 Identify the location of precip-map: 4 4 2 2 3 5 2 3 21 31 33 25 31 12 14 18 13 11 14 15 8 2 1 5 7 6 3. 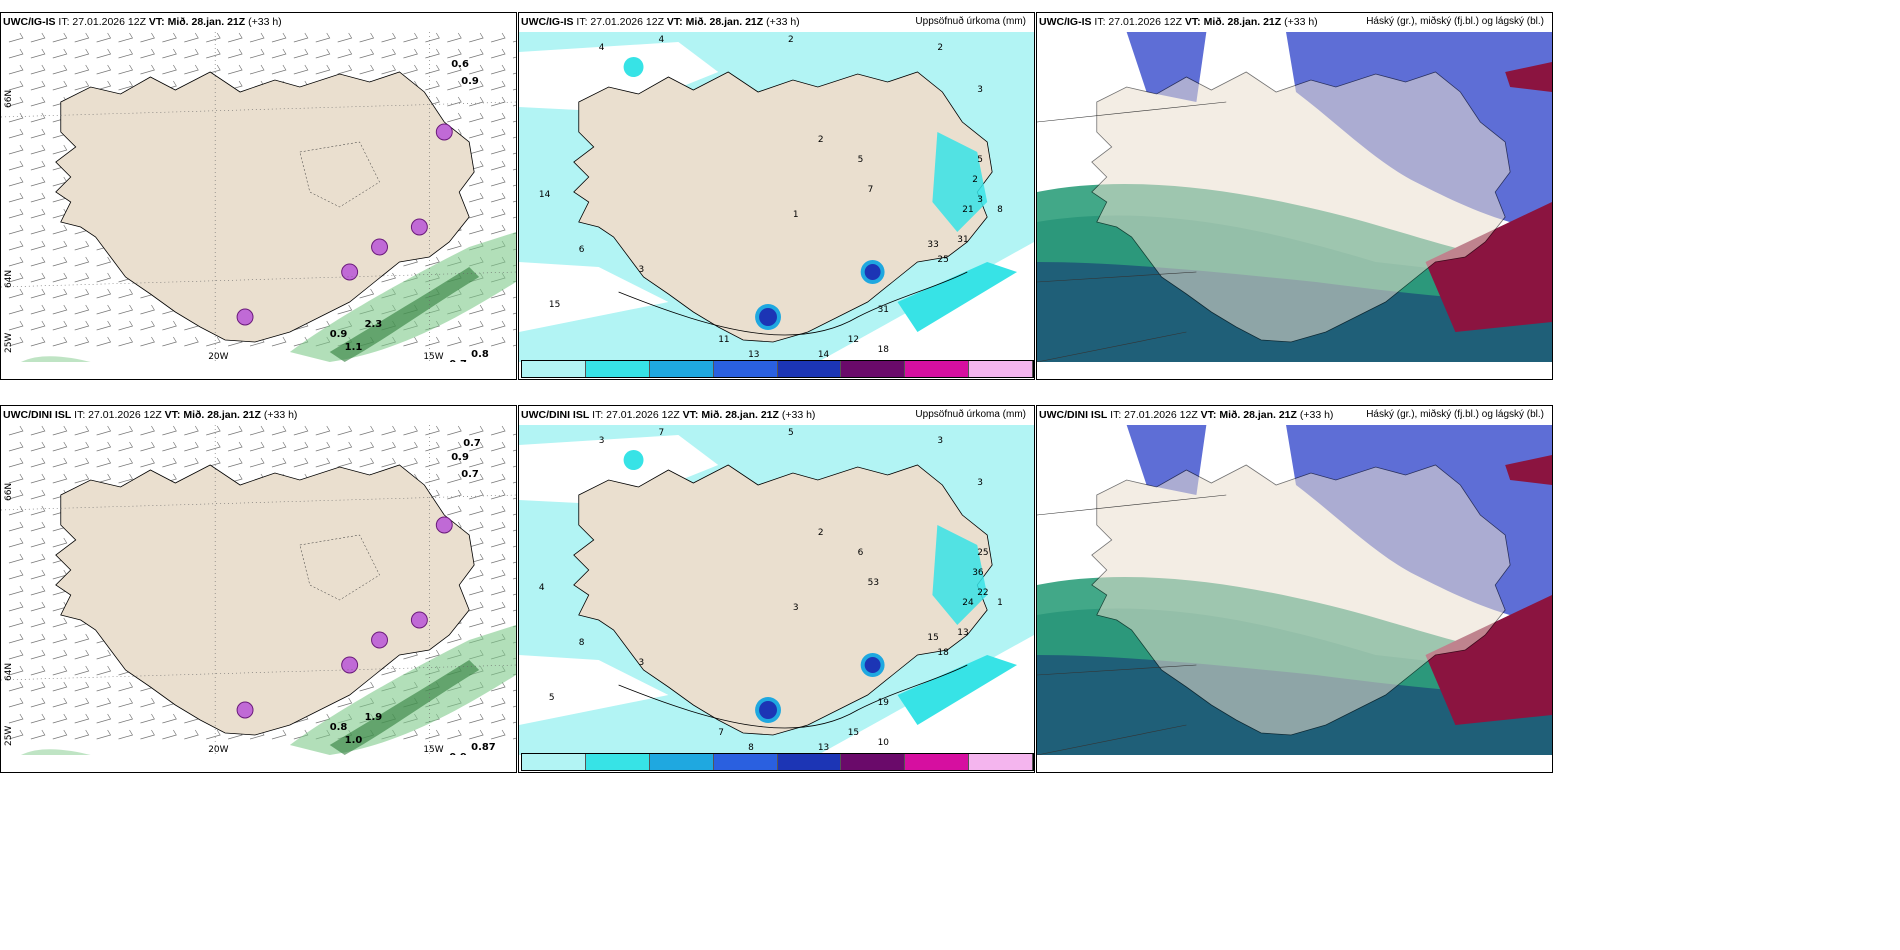
(776, 197).